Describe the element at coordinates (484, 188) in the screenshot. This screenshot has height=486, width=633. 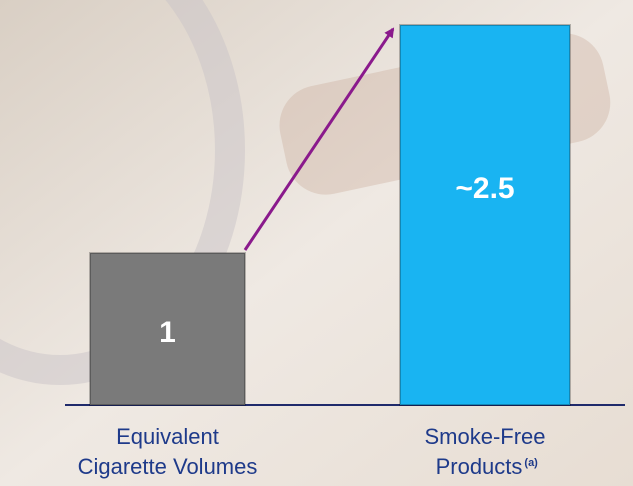
I see `value-label: ~2.5` at that location.